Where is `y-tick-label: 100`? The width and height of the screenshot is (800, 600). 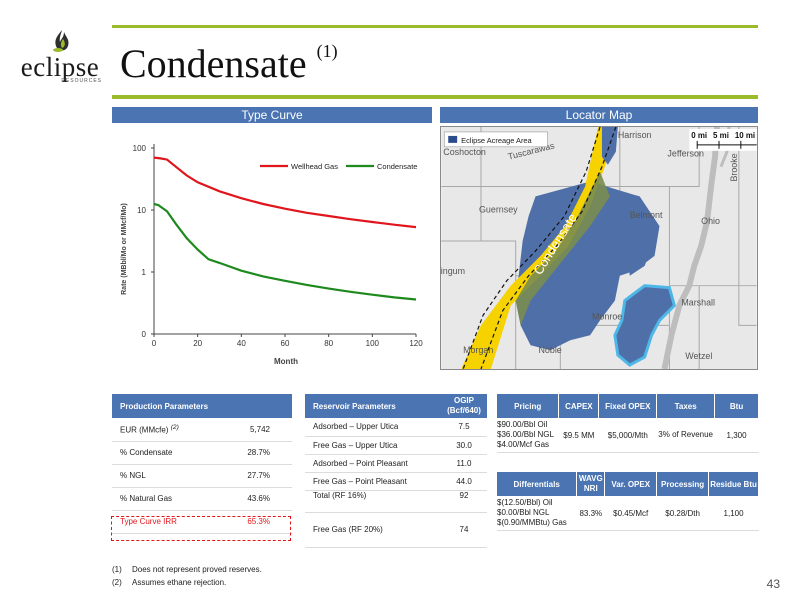 y-tick-label: 100 is located at coordinates (140, 148).